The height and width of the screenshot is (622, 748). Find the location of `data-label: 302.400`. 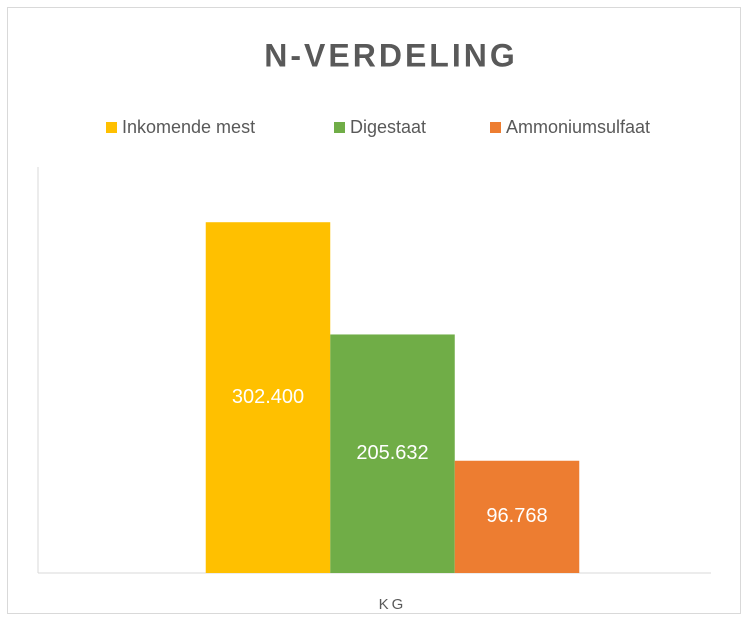

data-label: 302.400 is located at coordinates (268, 397).